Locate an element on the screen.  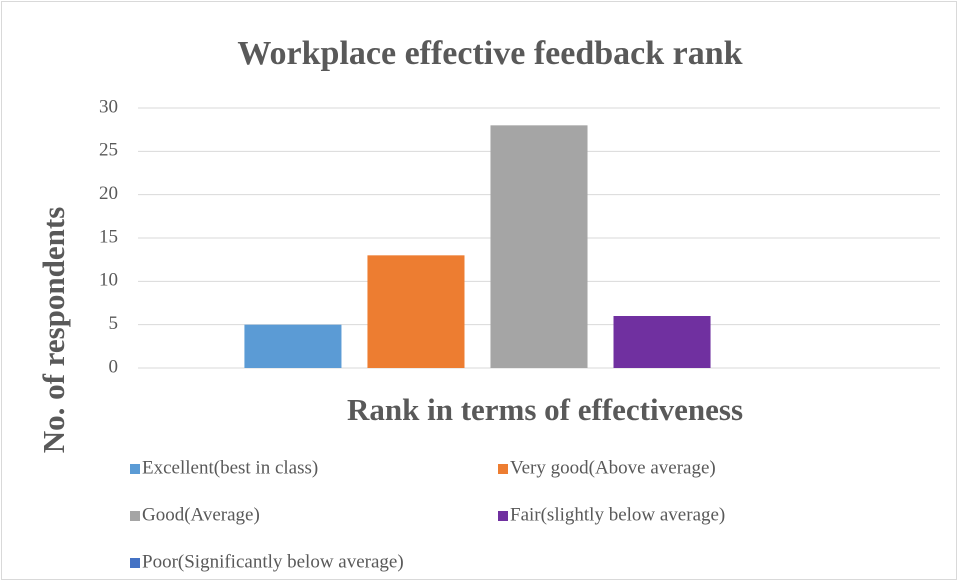
x-axis-title: Rank in terms of effectiveness is located at coordinates (545, 409).